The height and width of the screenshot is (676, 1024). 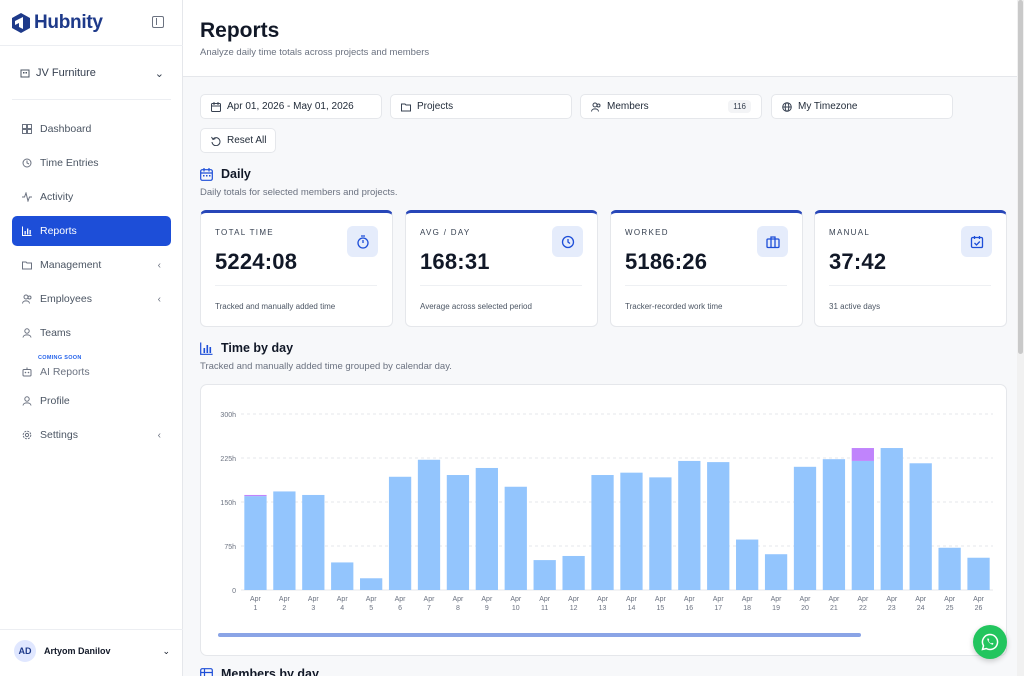 I want to click on chart-horizontal-scrollbar, so click(x=539, y=635).